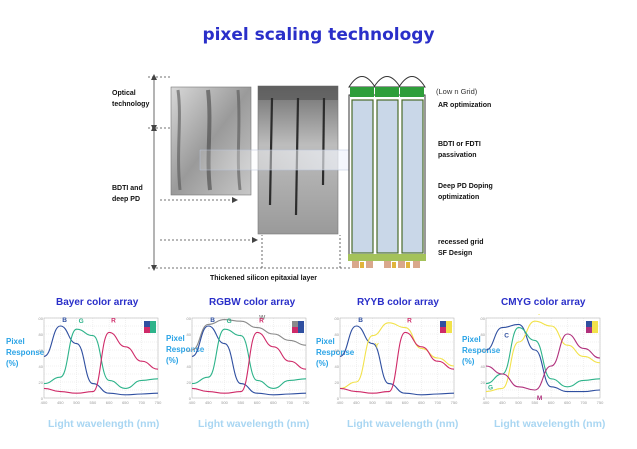  Describe the element at coordinates (539, 398) in the screenshot. I see `series-label-m: M` at that location.